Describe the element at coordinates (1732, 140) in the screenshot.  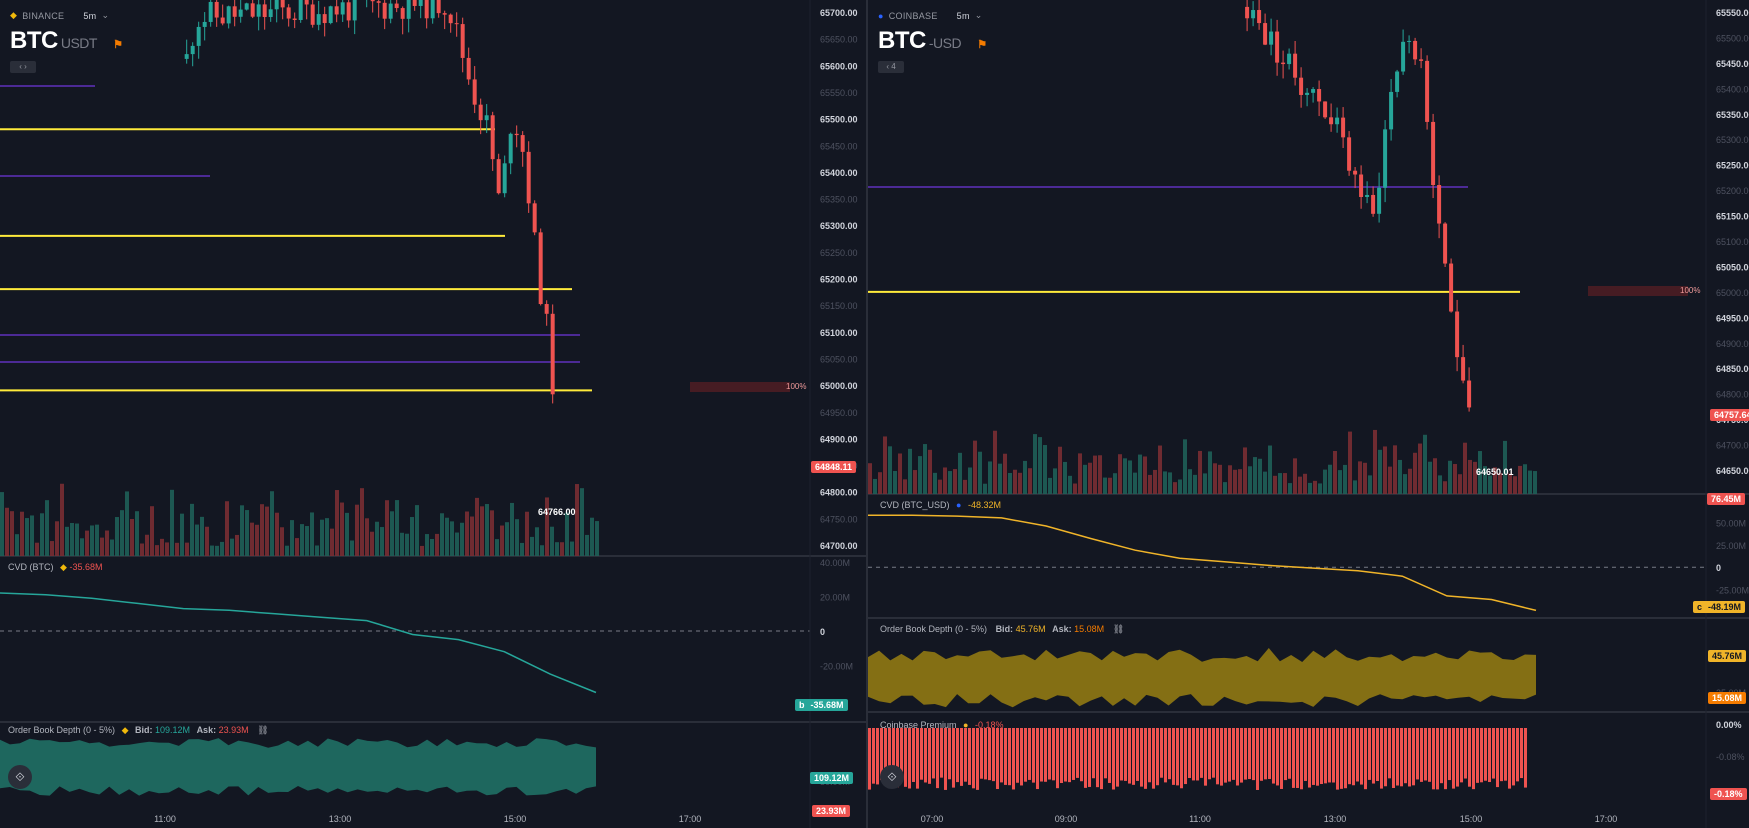
I see `price-tick-label: 65300.00` at that location.